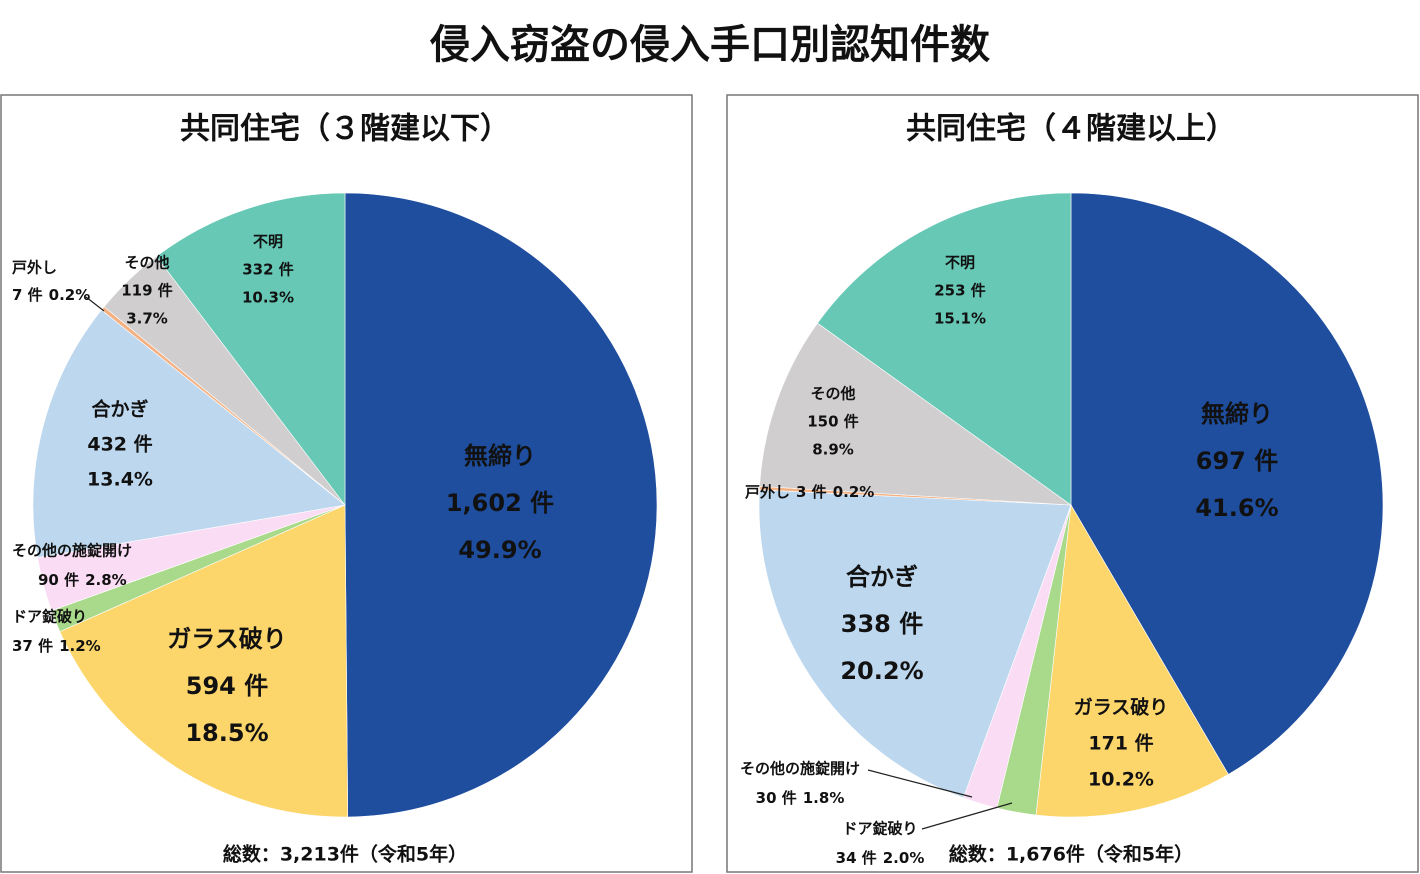  Describe the element at coordinates (1236, 508) in the screenshot. I see `percent-label: 41.6%` at that location.